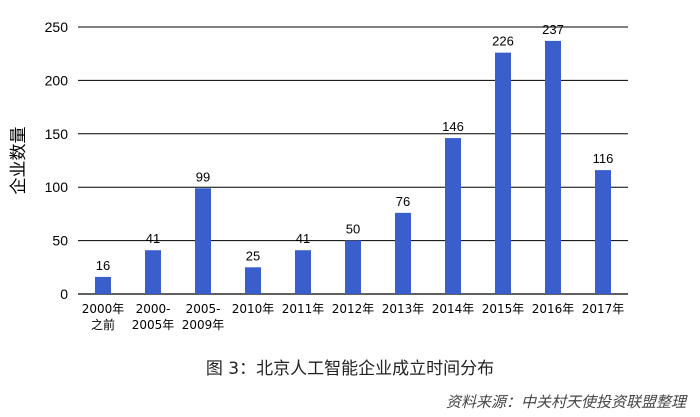  What do you see at coordinates (57, 134) in the screenshot?
I see `y-tick-label: 150` at bounding box center [57, 134].